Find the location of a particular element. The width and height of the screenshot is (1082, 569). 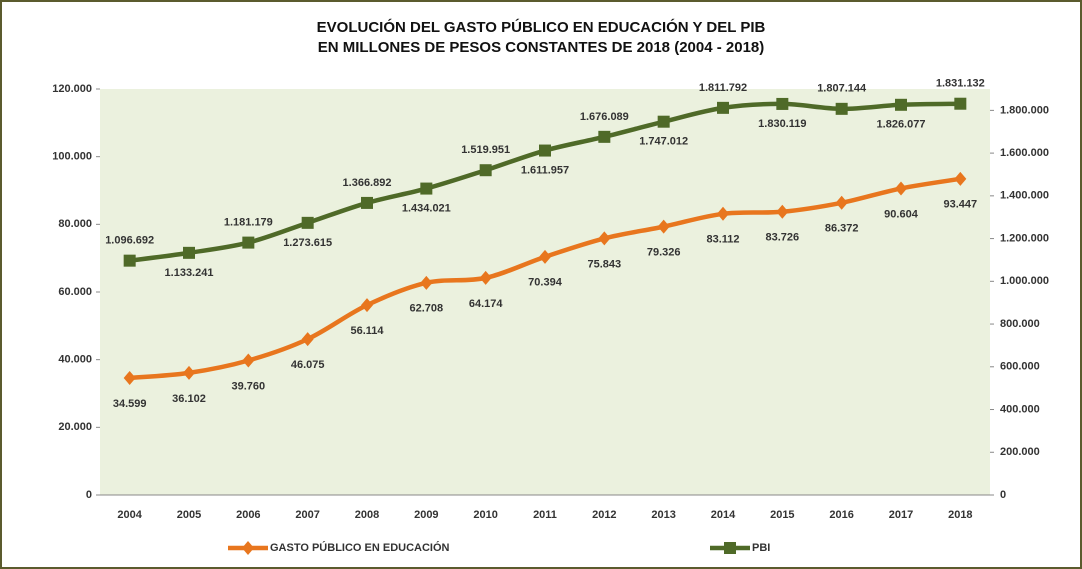

y2-tick-label: 1.400.000 is located at coordinates (1024, 196).